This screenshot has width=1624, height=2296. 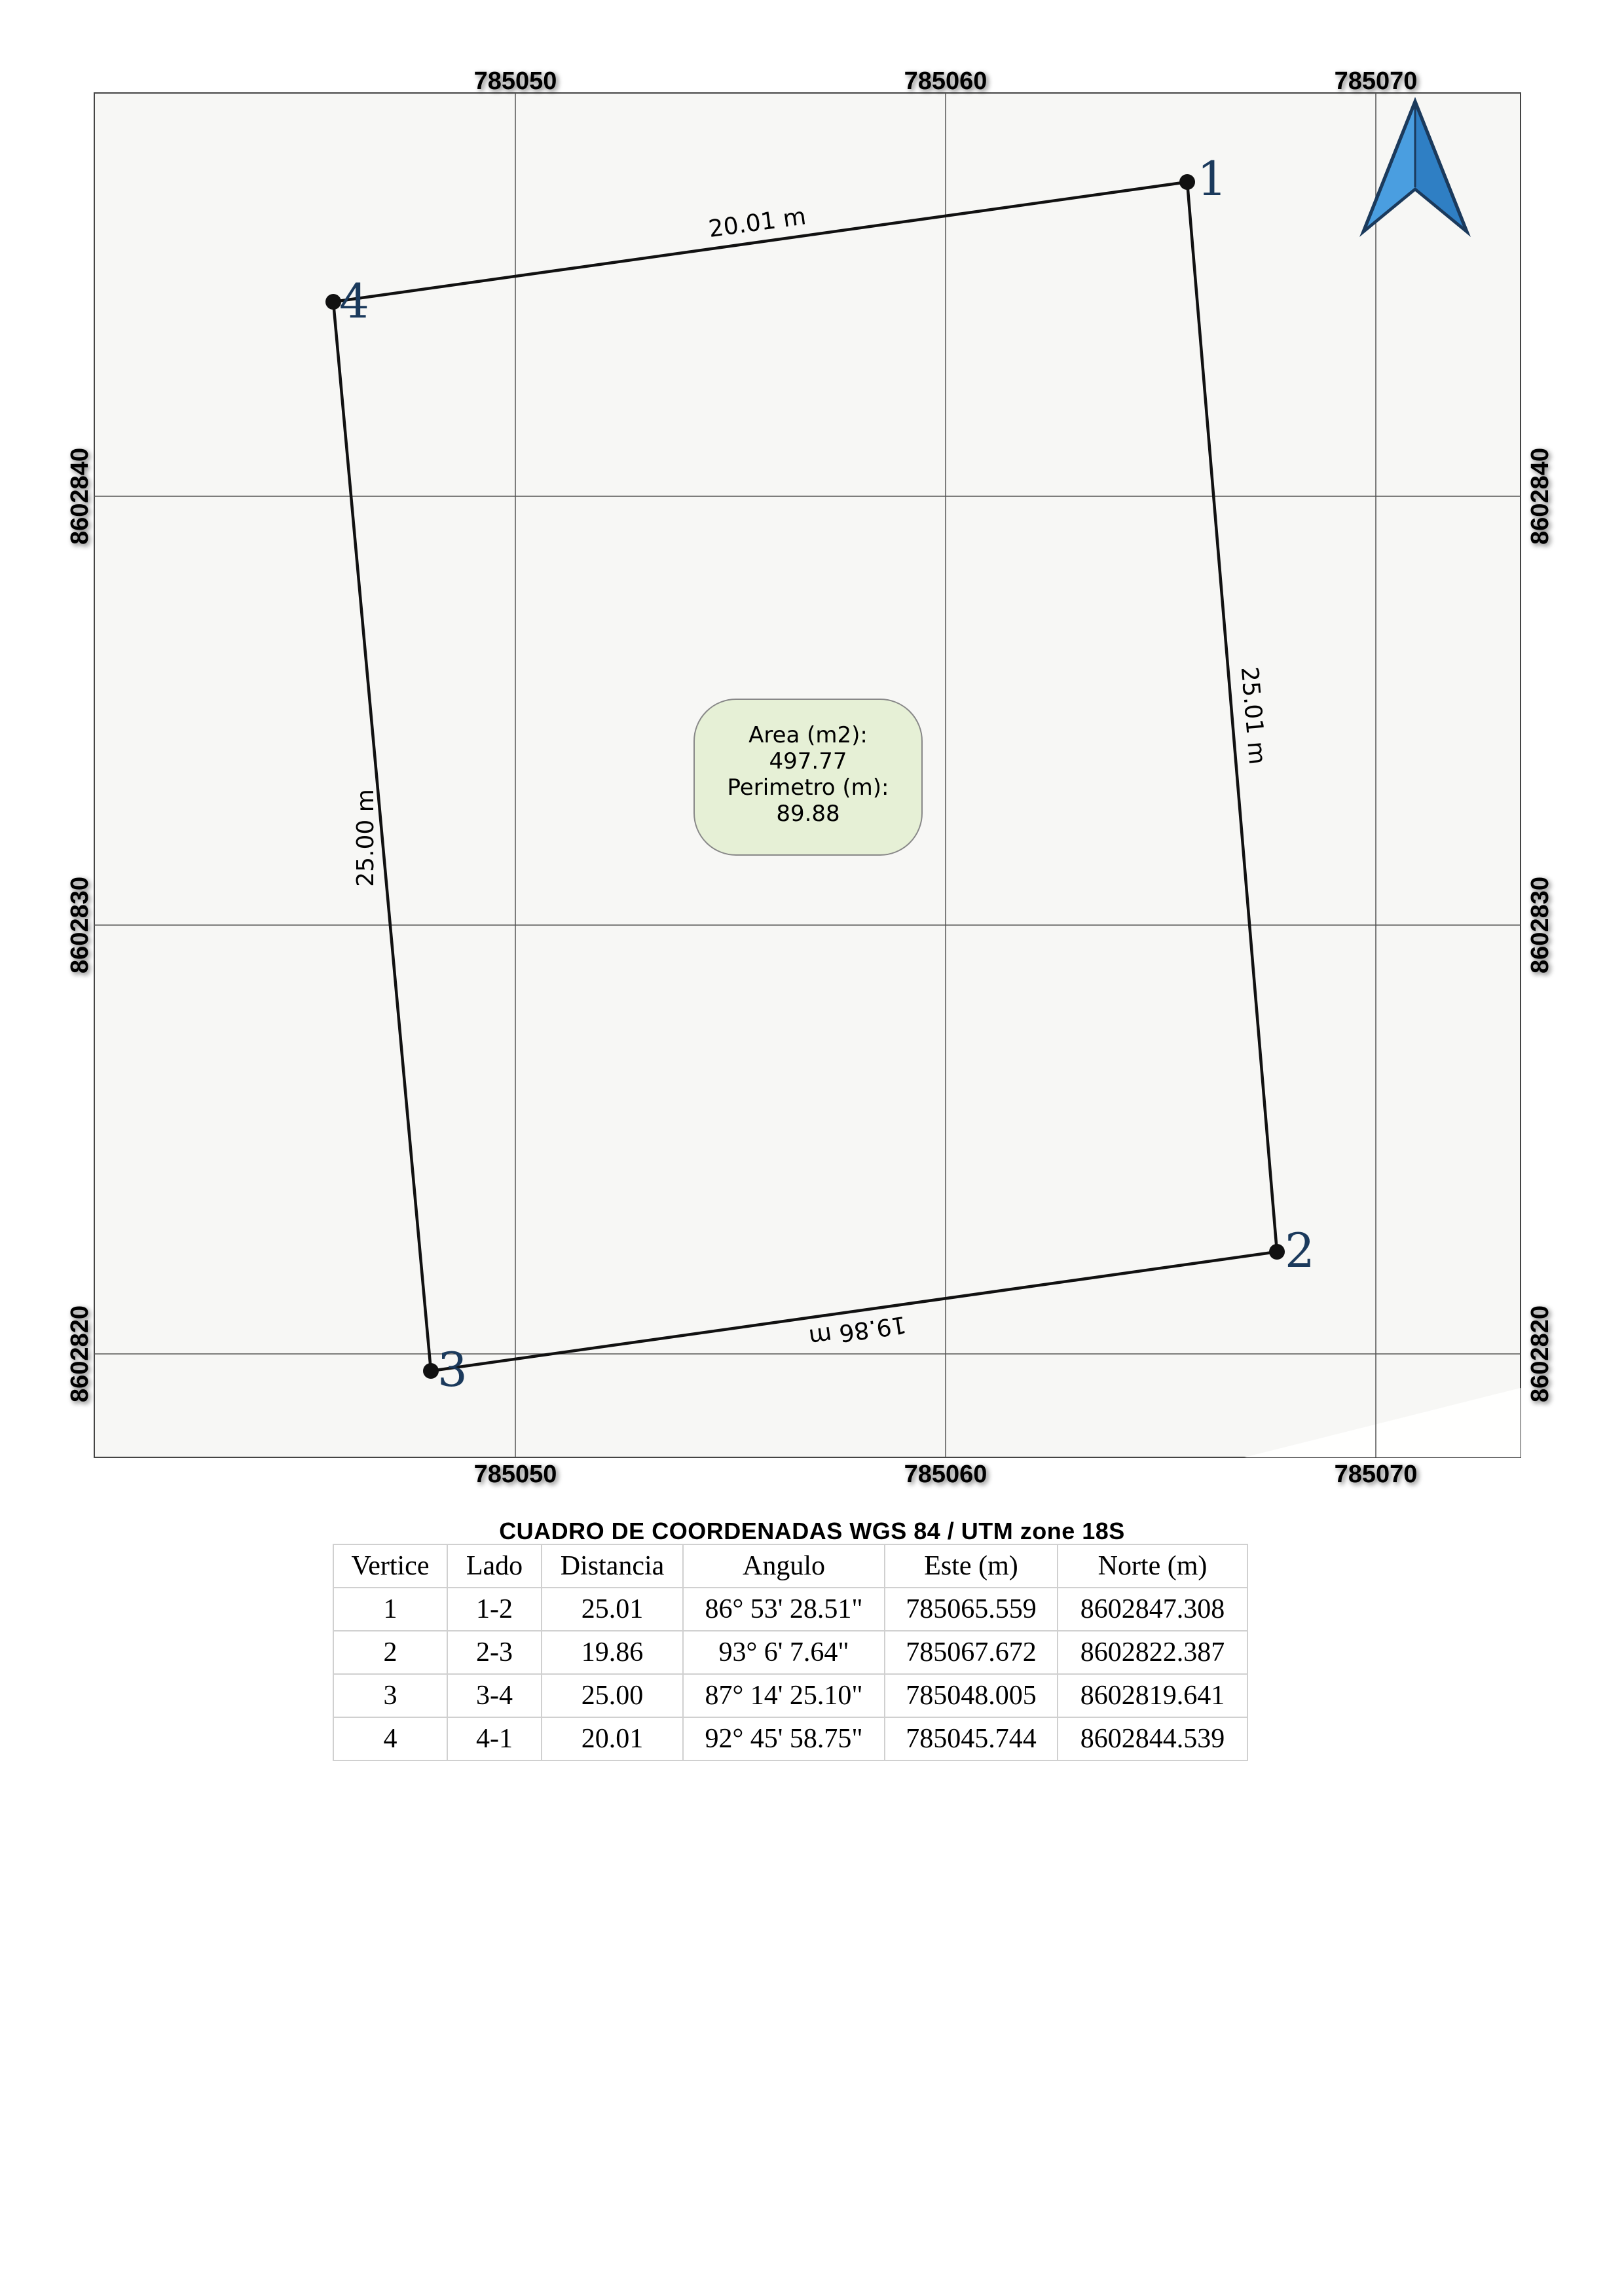 I want to click on y-tick-left-2: 8602830, so click(x=80, y=925).